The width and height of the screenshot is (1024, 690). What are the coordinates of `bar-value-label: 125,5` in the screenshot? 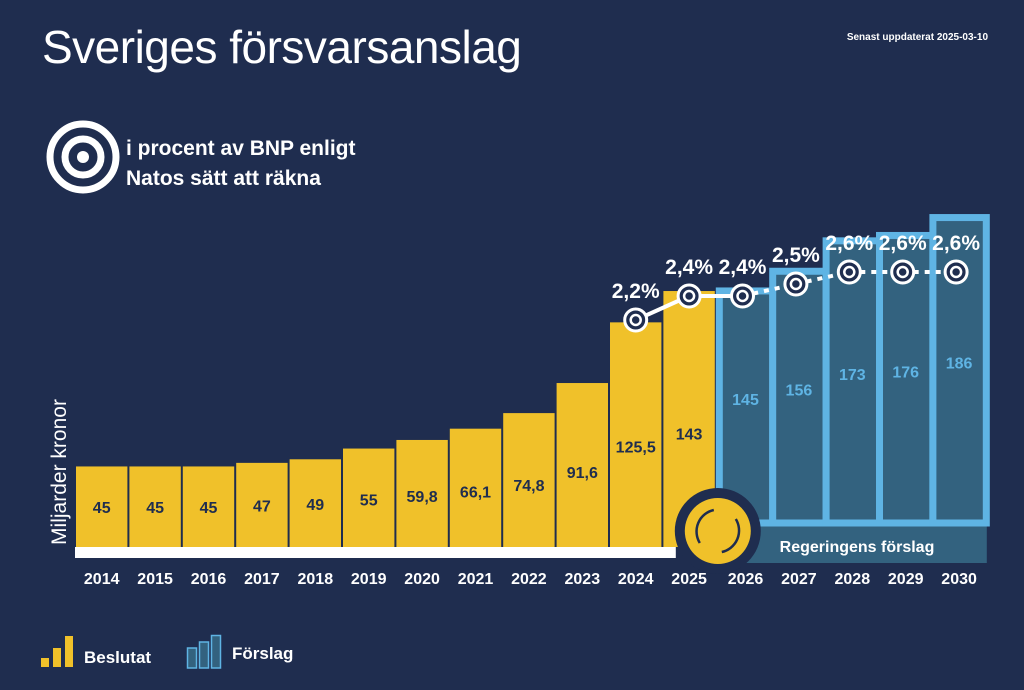 It's located at (636, 448).